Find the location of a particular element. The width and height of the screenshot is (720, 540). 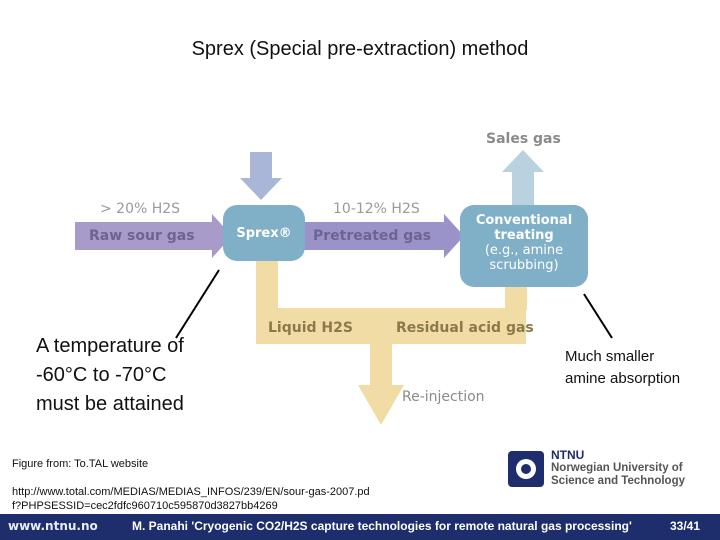

raw-gas-arrow is located at coordinates (153, 236).